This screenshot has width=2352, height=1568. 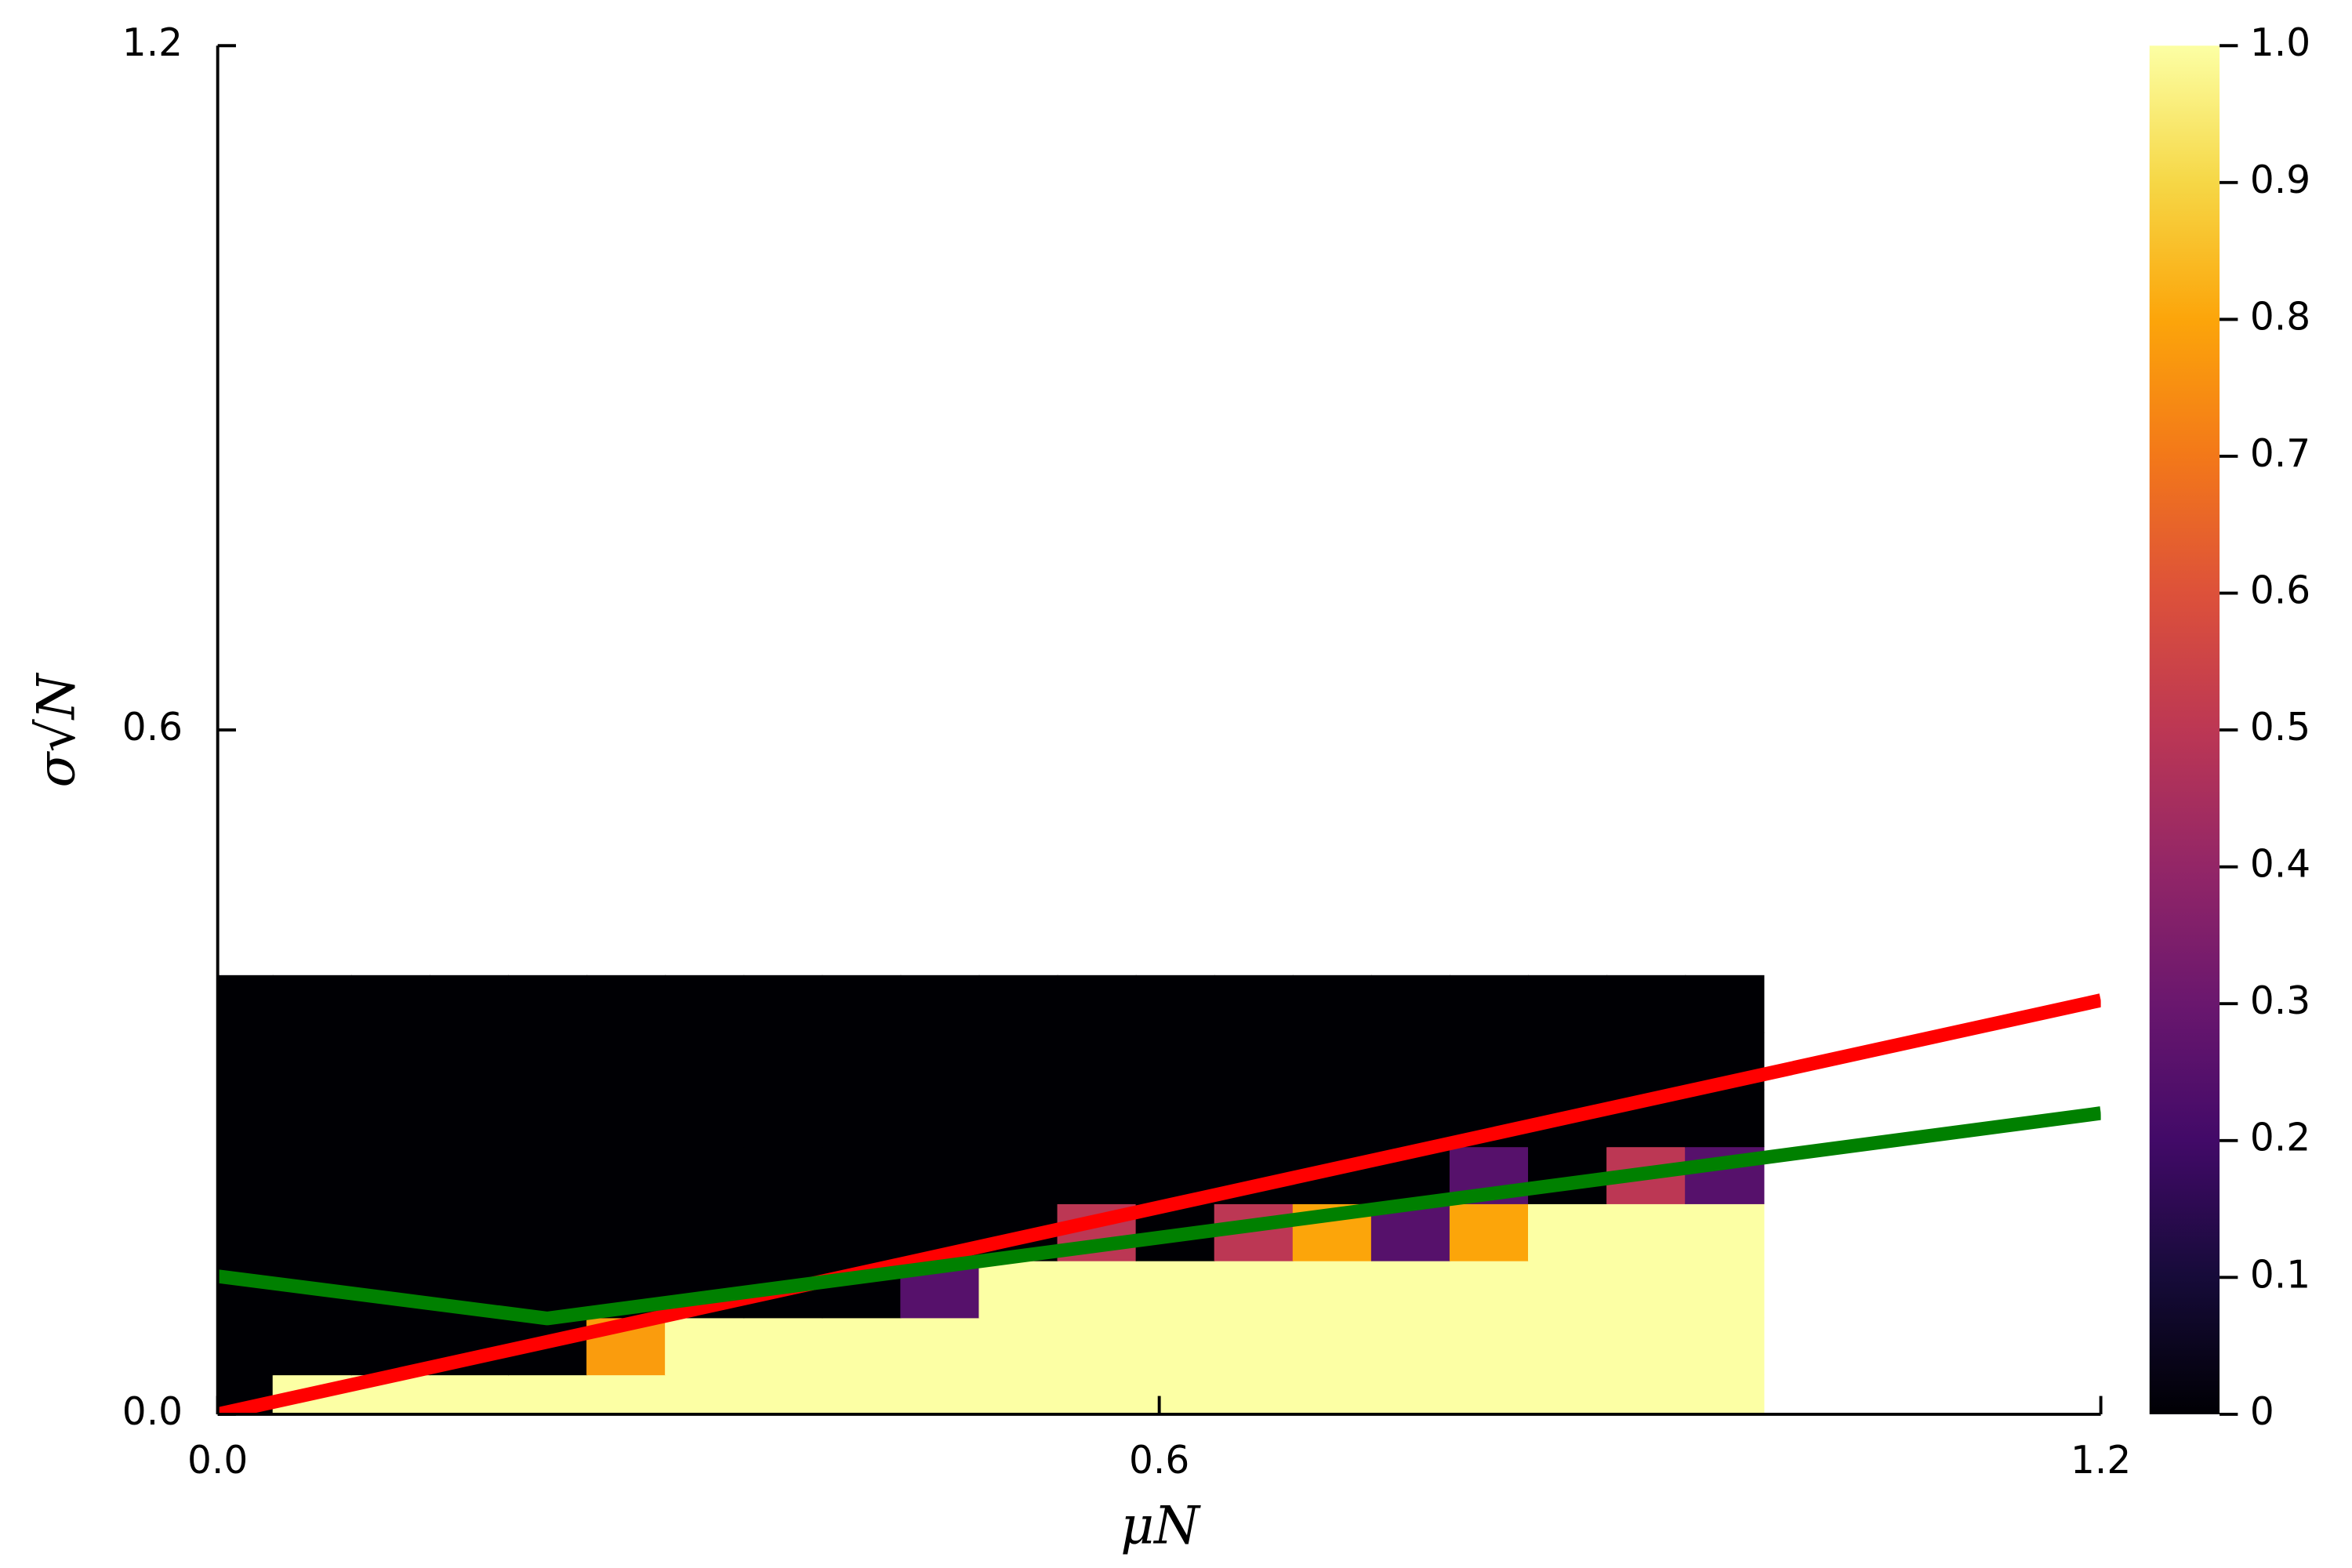 I want to click on colorbar-tick-label: 1.0, so click(x=2280, y=43).